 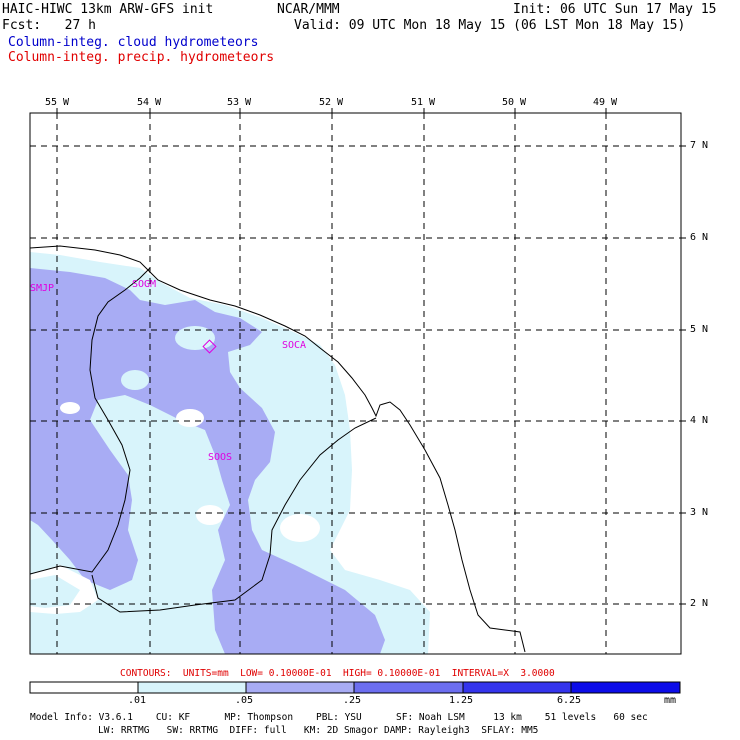 I want to click on init-time: Init: 06 UTC Sun 17 May 15, so click(x=615, y=9).